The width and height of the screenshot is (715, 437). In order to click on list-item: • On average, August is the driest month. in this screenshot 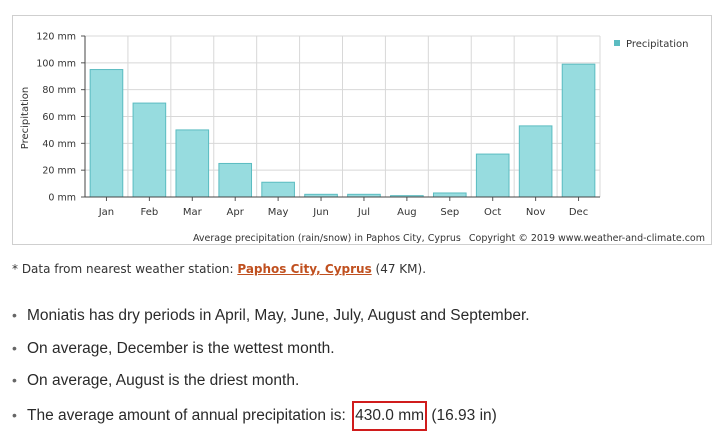, I will do `click(271, 384)`.